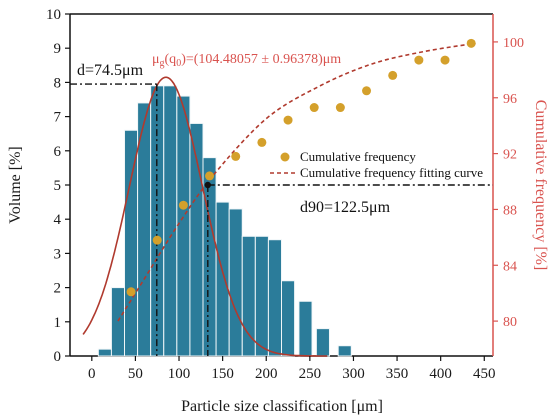  Describe the element at coordinates (58, 152) in the screenshot. I see `y-tick-label: 6` at that location.